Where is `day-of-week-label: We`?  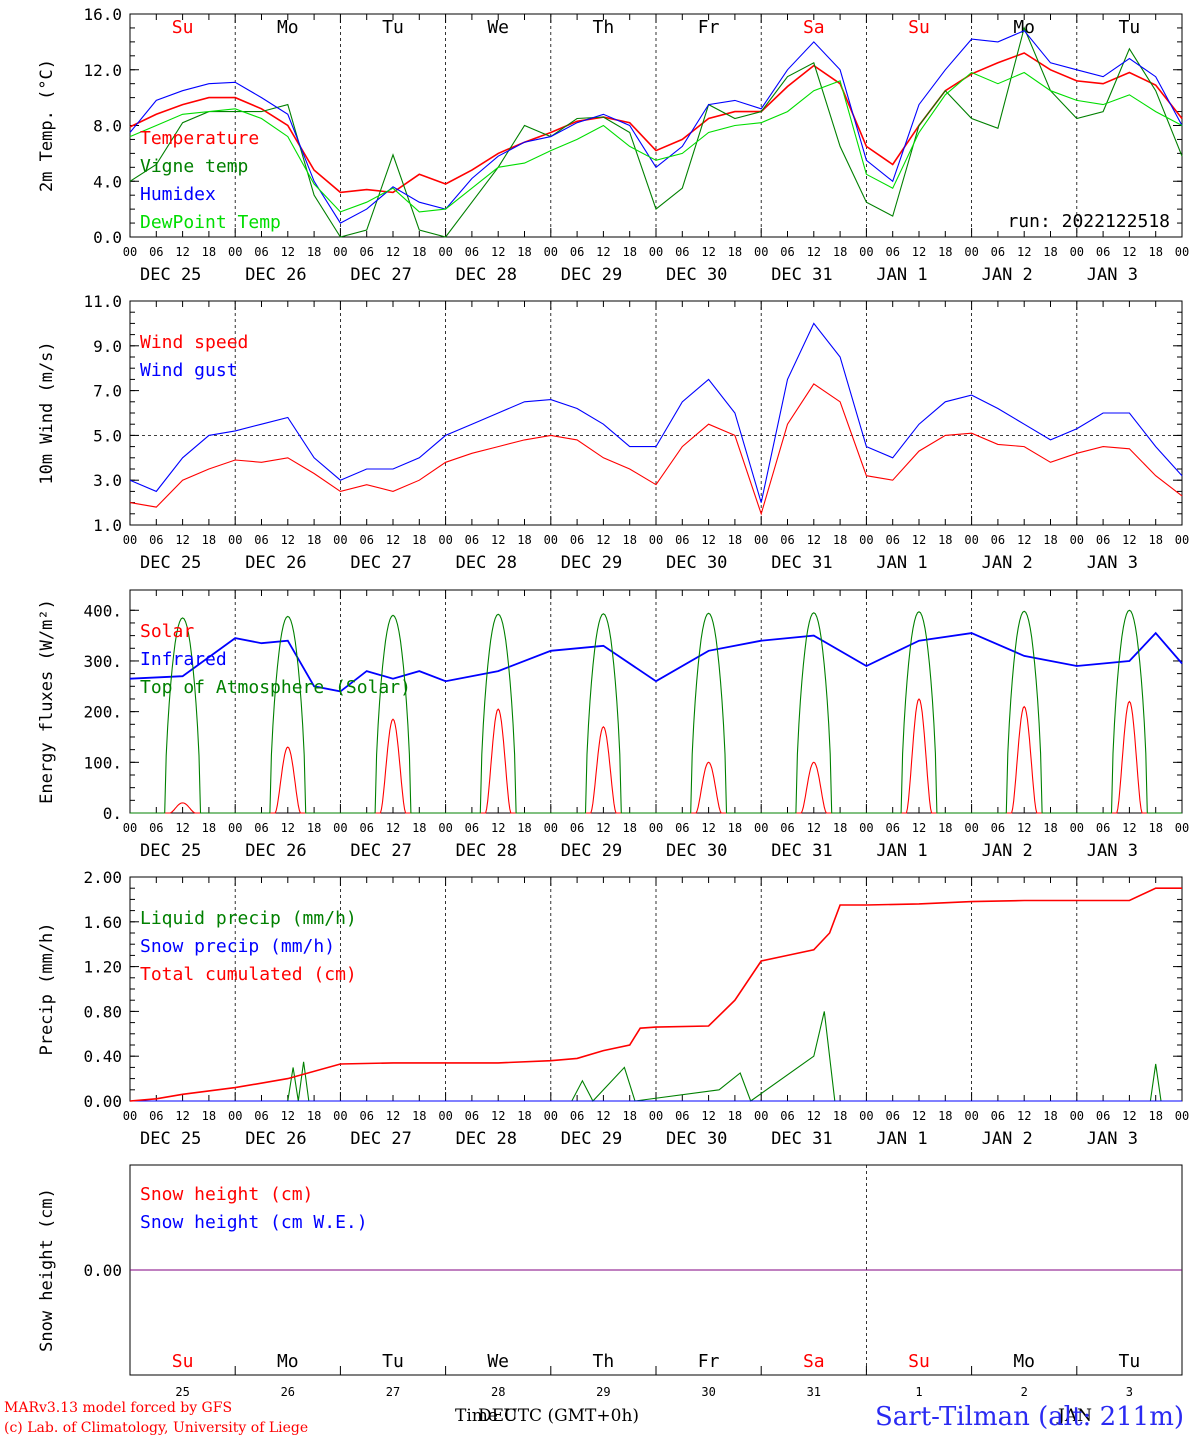
day-of-week-label: We is located at coordinates (498, 1361).